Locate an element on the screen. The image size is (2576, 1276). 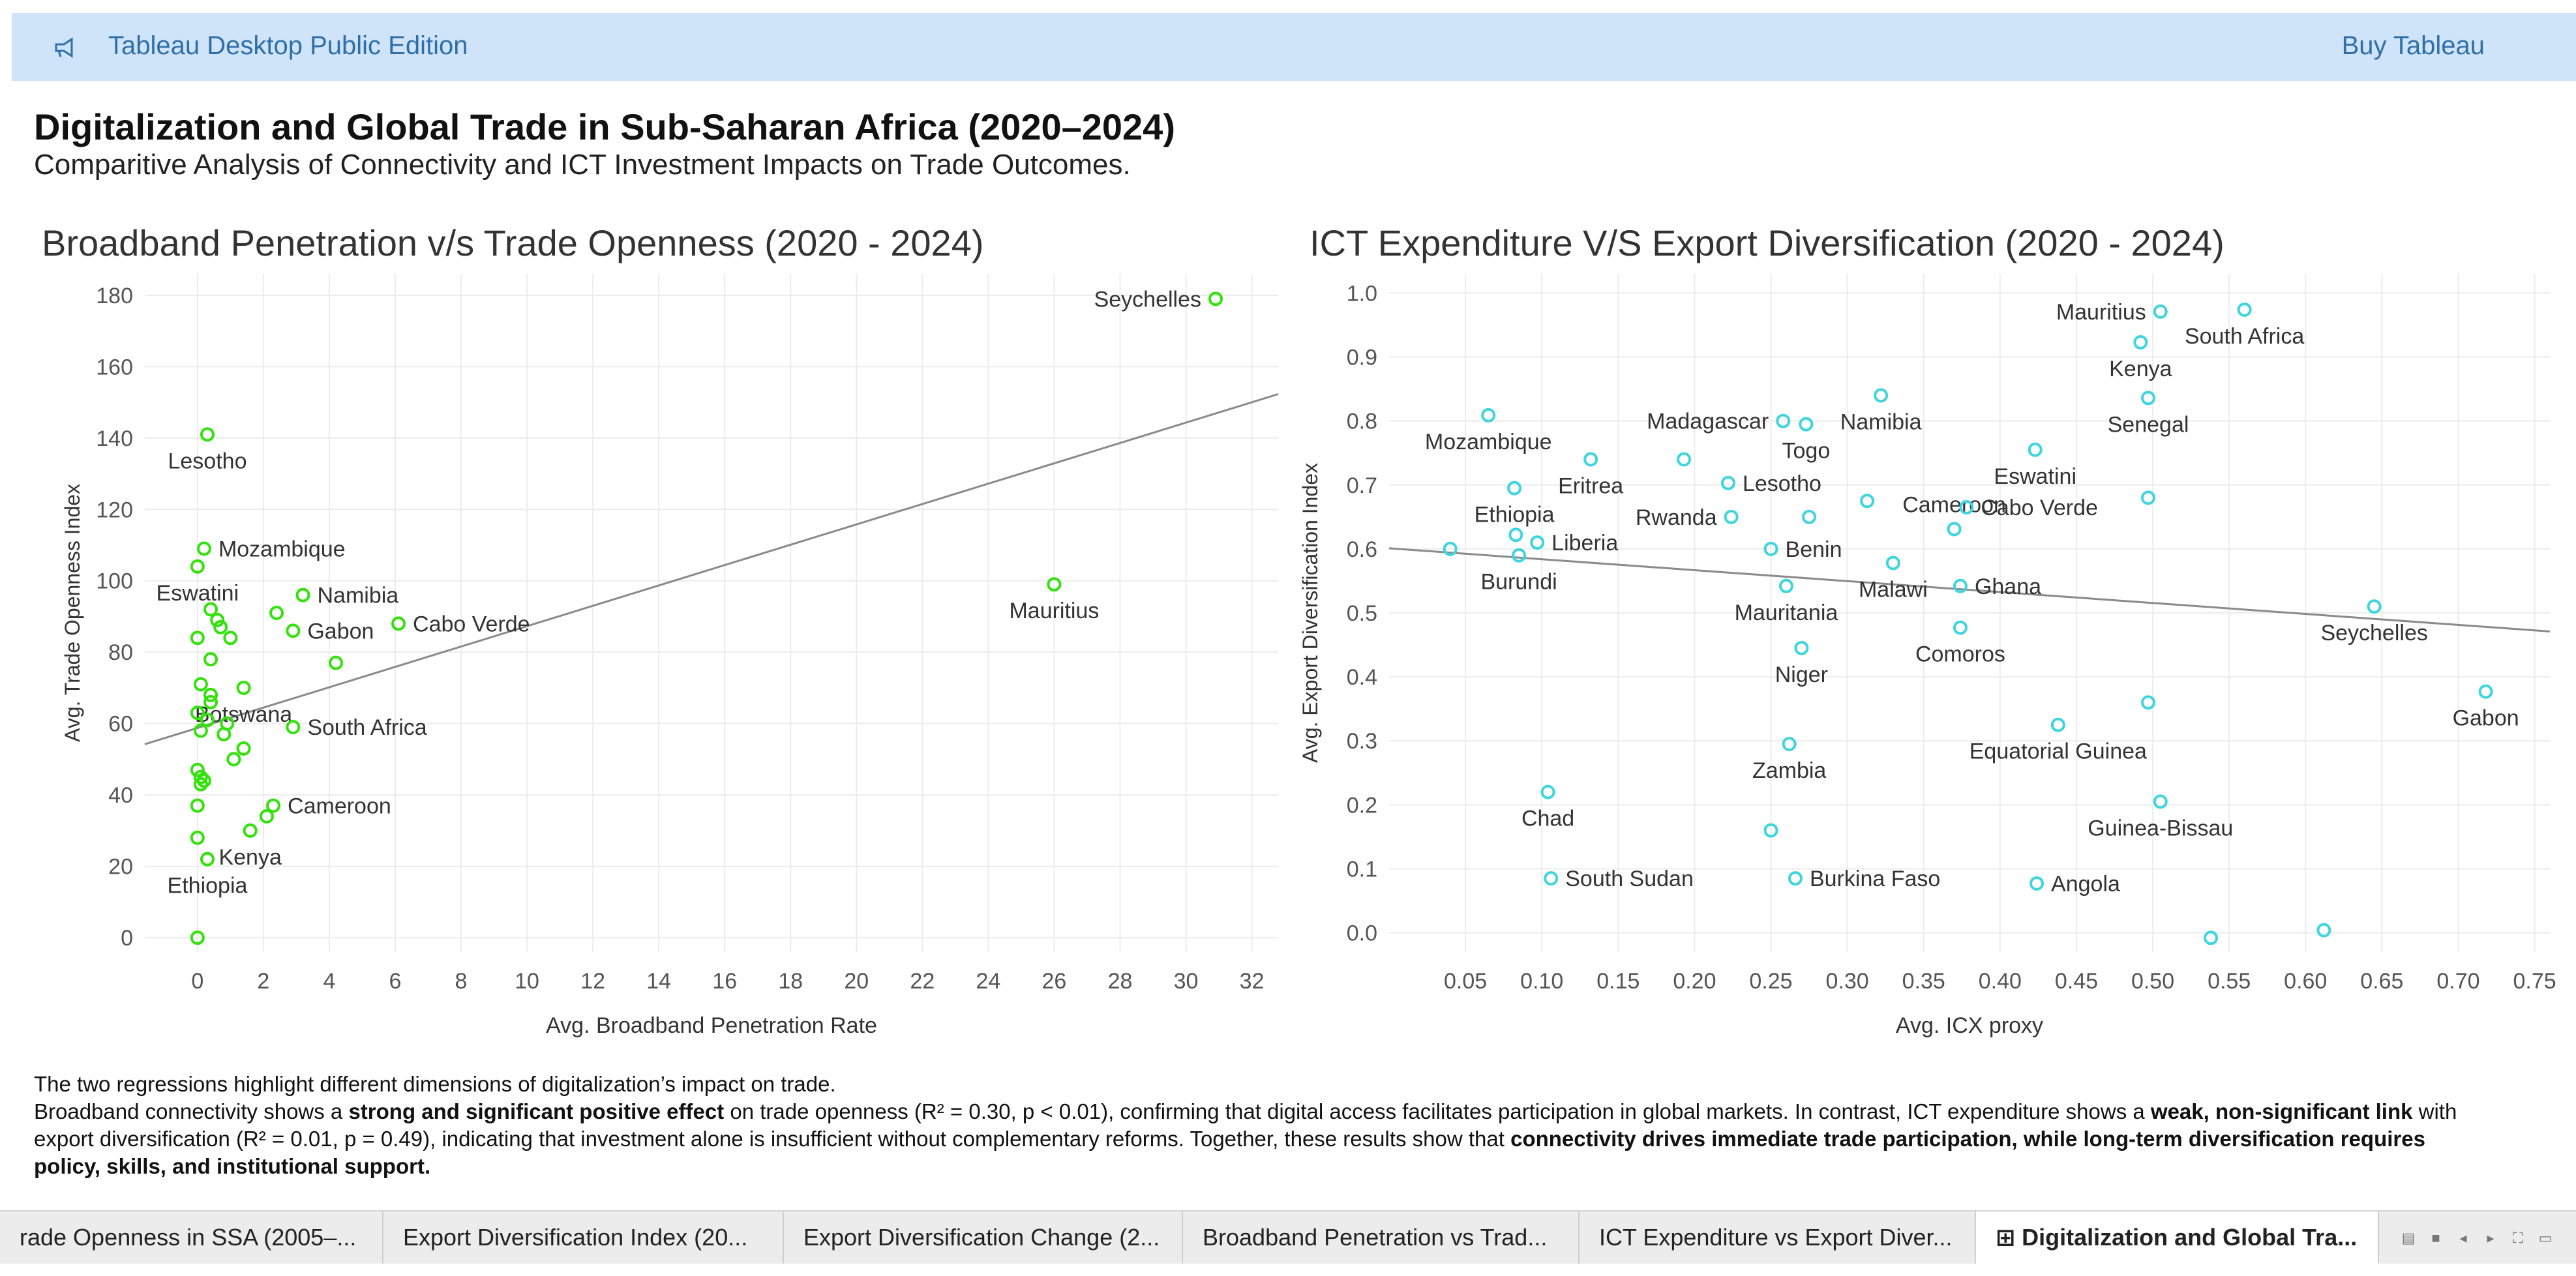
buy-tableau-link: Buy Tableau is located at coordinates (2413, 45).